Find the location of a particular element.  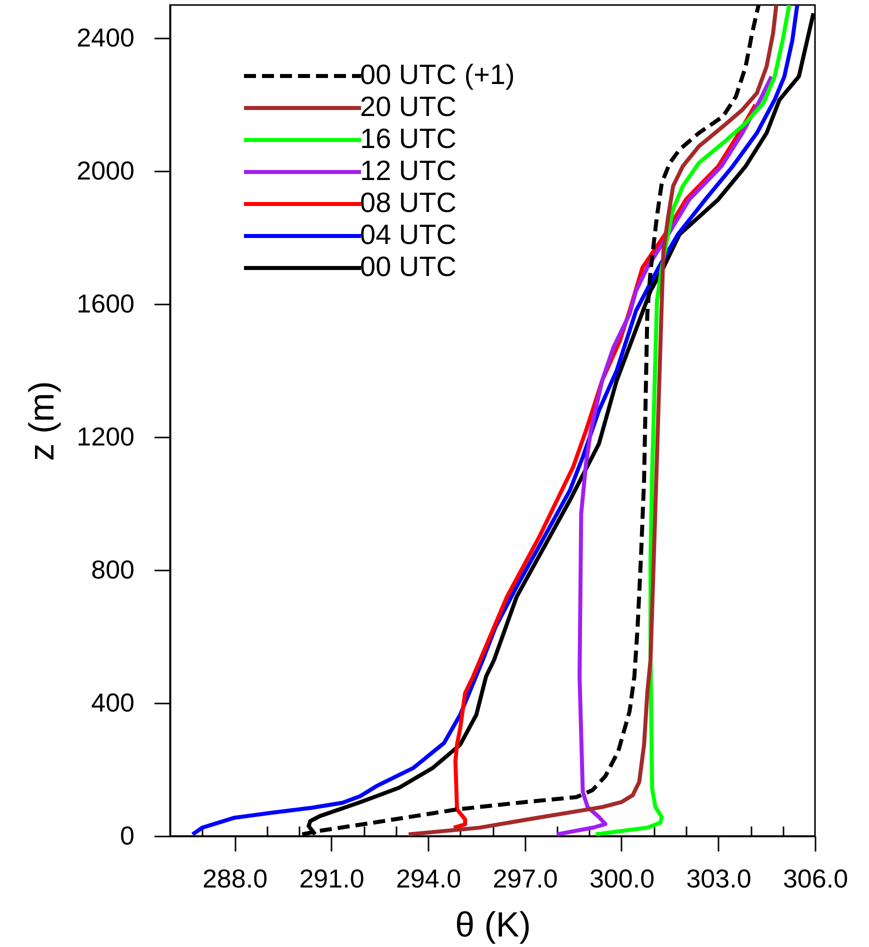

x-tick-label: 291.0 is located at coordinates (331, 879).